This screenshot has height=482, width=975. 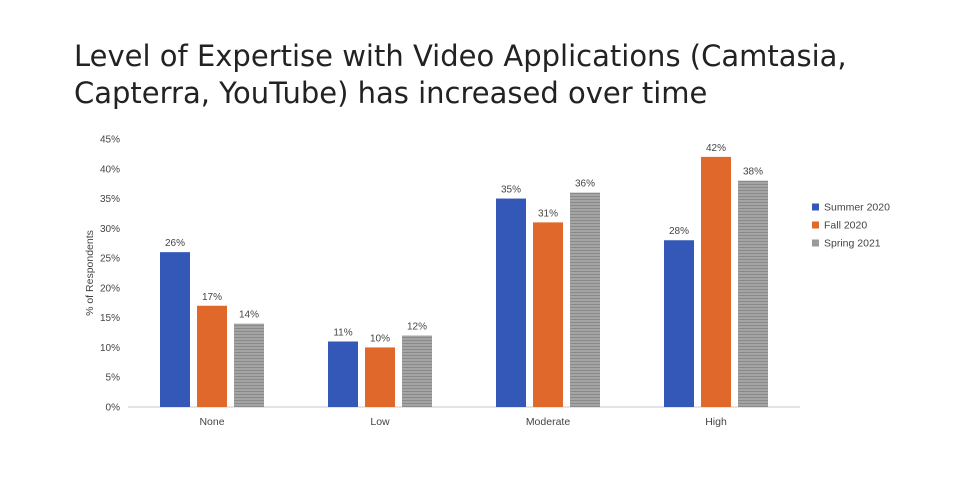 I want to click on legend-item-label: Summer 2020, so click(x=857, y=208).